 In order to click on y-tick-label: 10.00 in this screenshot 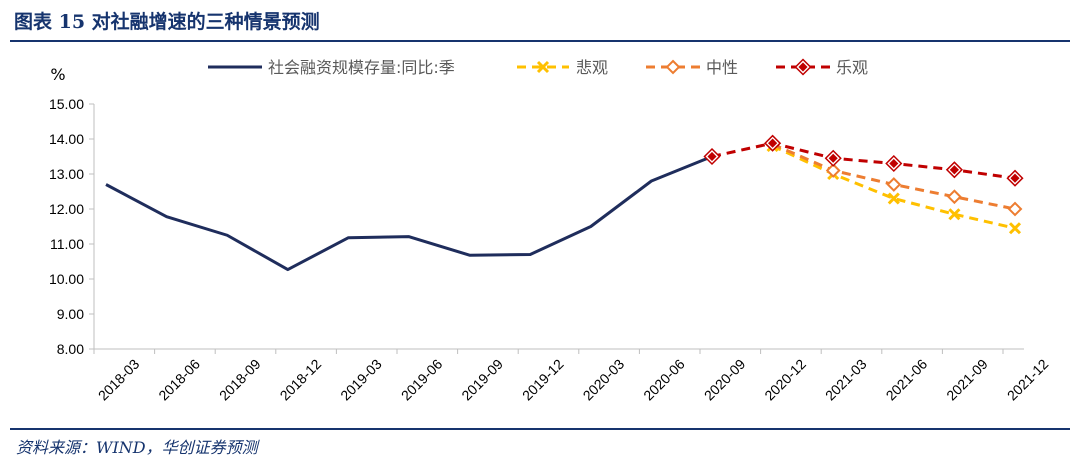, I will do `click(66, 279)`.